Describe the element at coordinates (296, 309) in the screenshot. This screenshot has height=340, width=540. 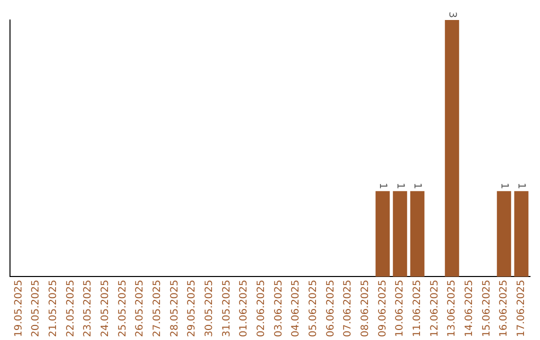
I see `x-tick-label: 04.06.2025` at that location.